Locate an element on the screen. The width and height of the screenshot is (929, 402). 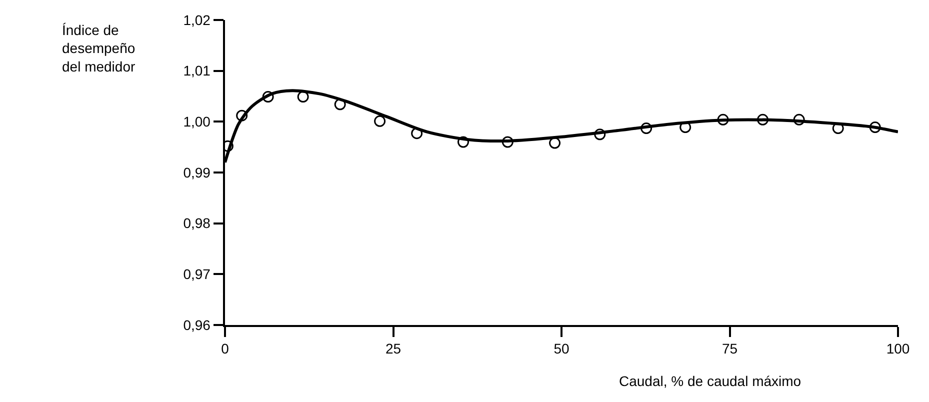
x-tick-label: 0 is located at coordinates (225, 348).